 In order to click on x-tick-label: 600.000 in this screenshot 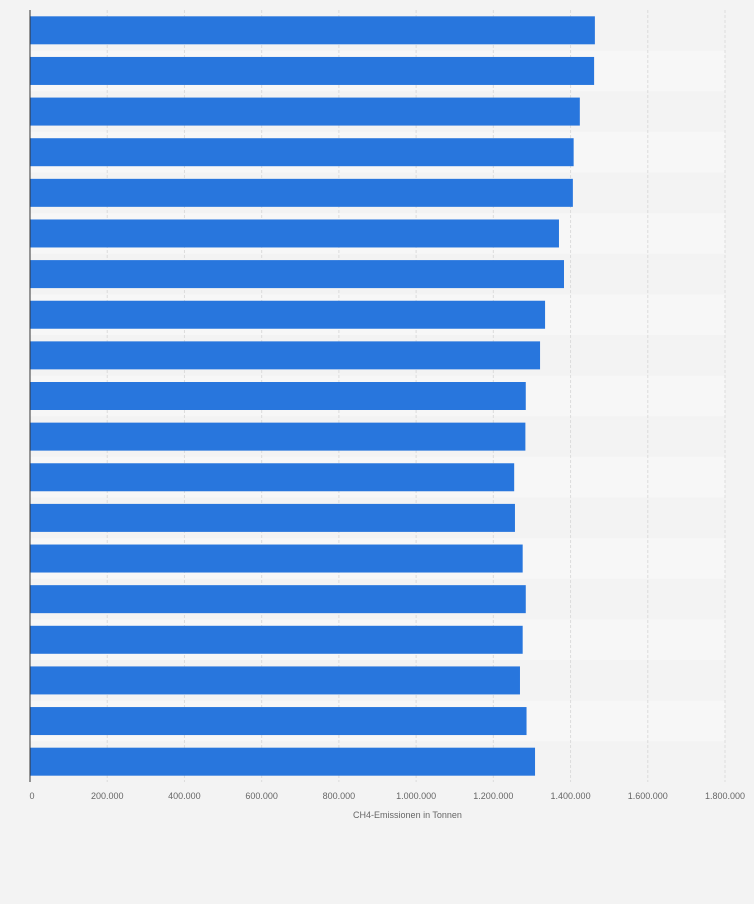, I will do `click(261, 796)`.